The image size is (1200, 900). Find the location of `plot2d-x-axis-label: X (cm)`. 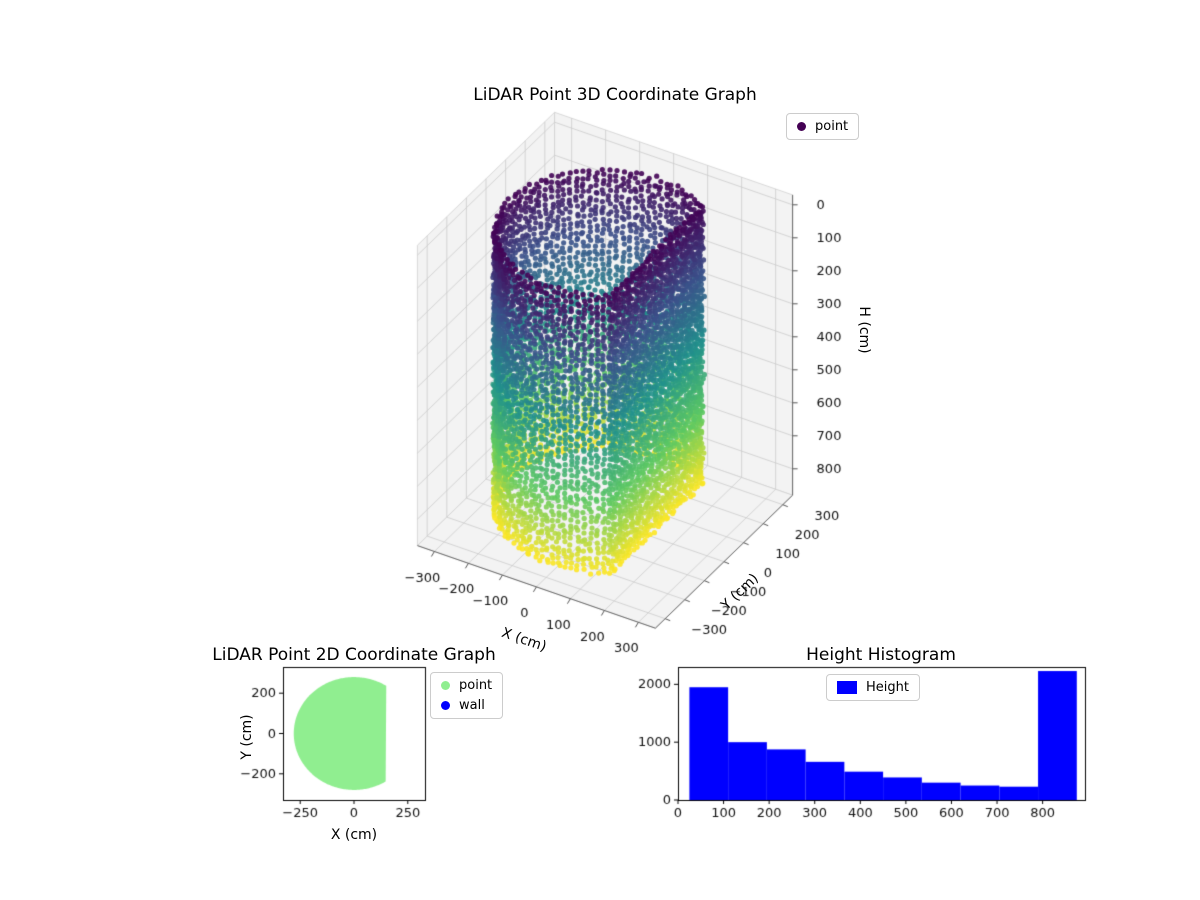

plot2d-x-axis-label: X (cm) is located at coordinates (354, 835).